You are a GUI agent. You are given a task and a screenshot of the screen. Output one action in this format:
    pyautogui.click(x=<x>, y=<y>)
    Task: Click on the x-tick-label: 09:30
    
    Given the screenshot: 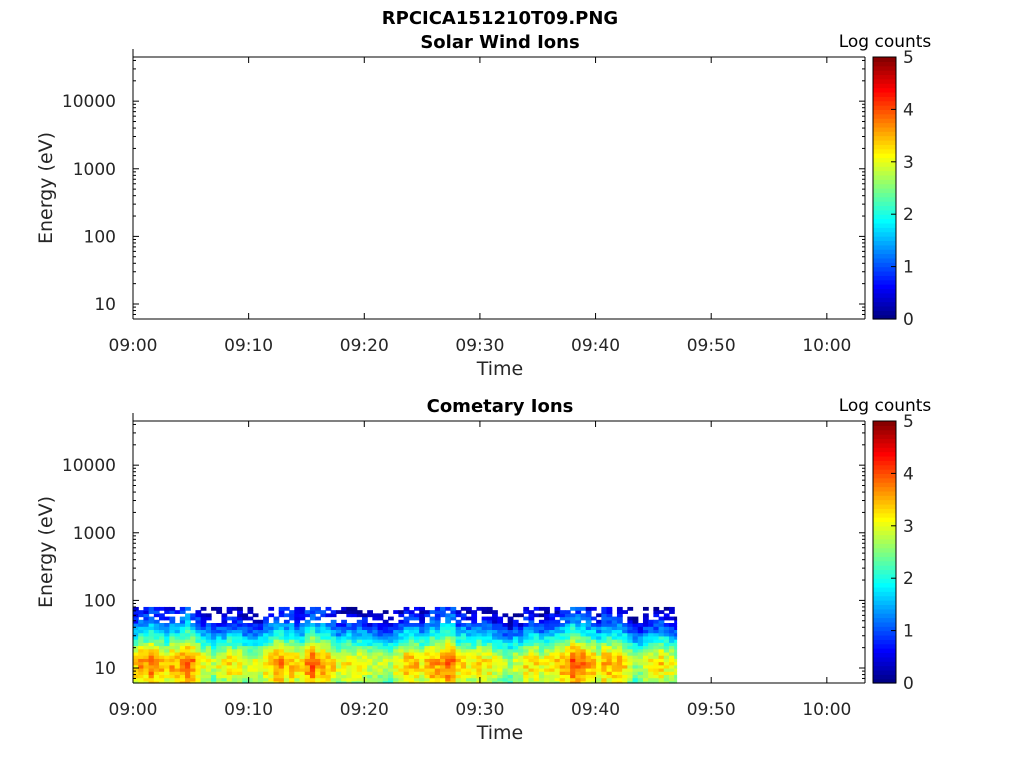 What is the action you would take?
    pyautogui.click(x=479, y=346)
    